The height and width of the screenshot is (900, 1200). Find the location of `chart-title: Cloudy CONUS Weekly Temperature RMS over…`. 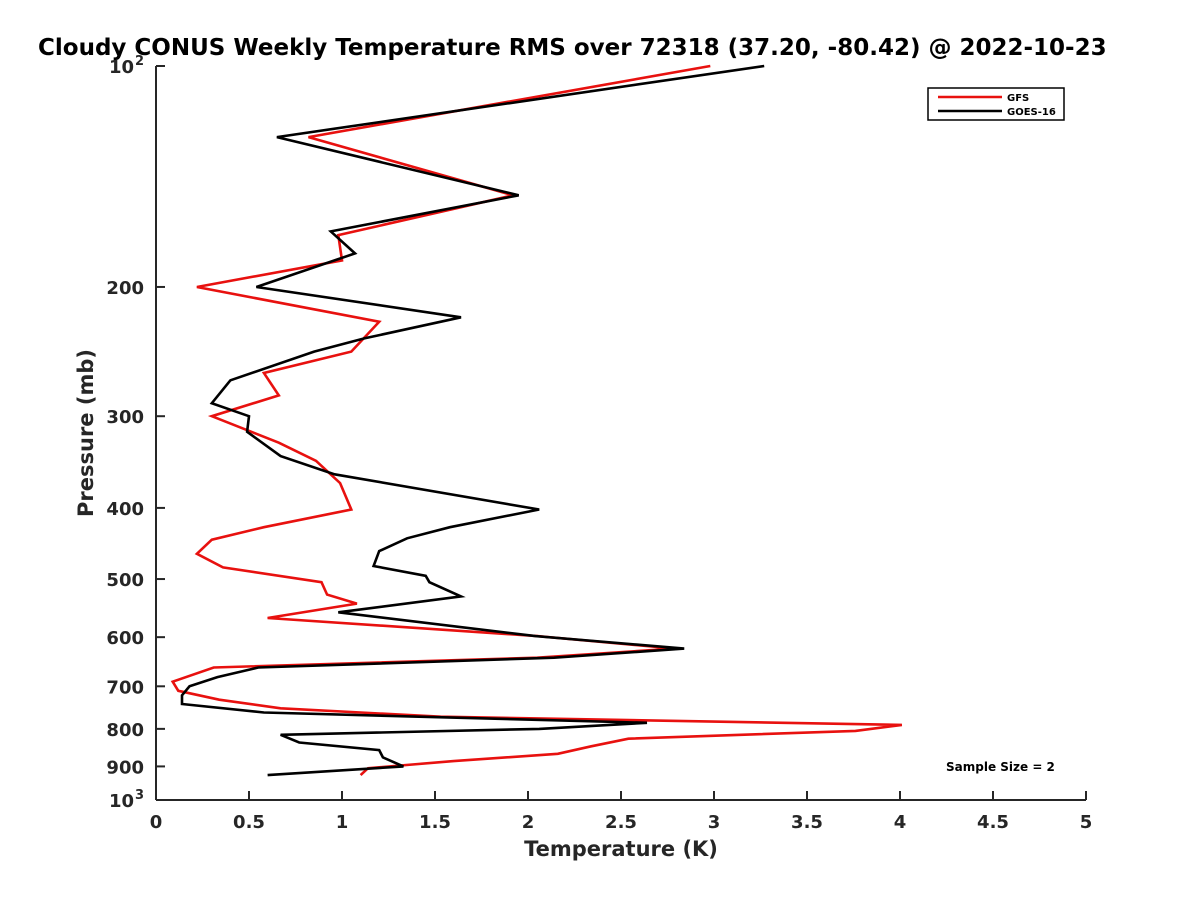

chart-title: Cloudy CONUS Weekly Temperature RMS over… is located at coordinates (572, 48).